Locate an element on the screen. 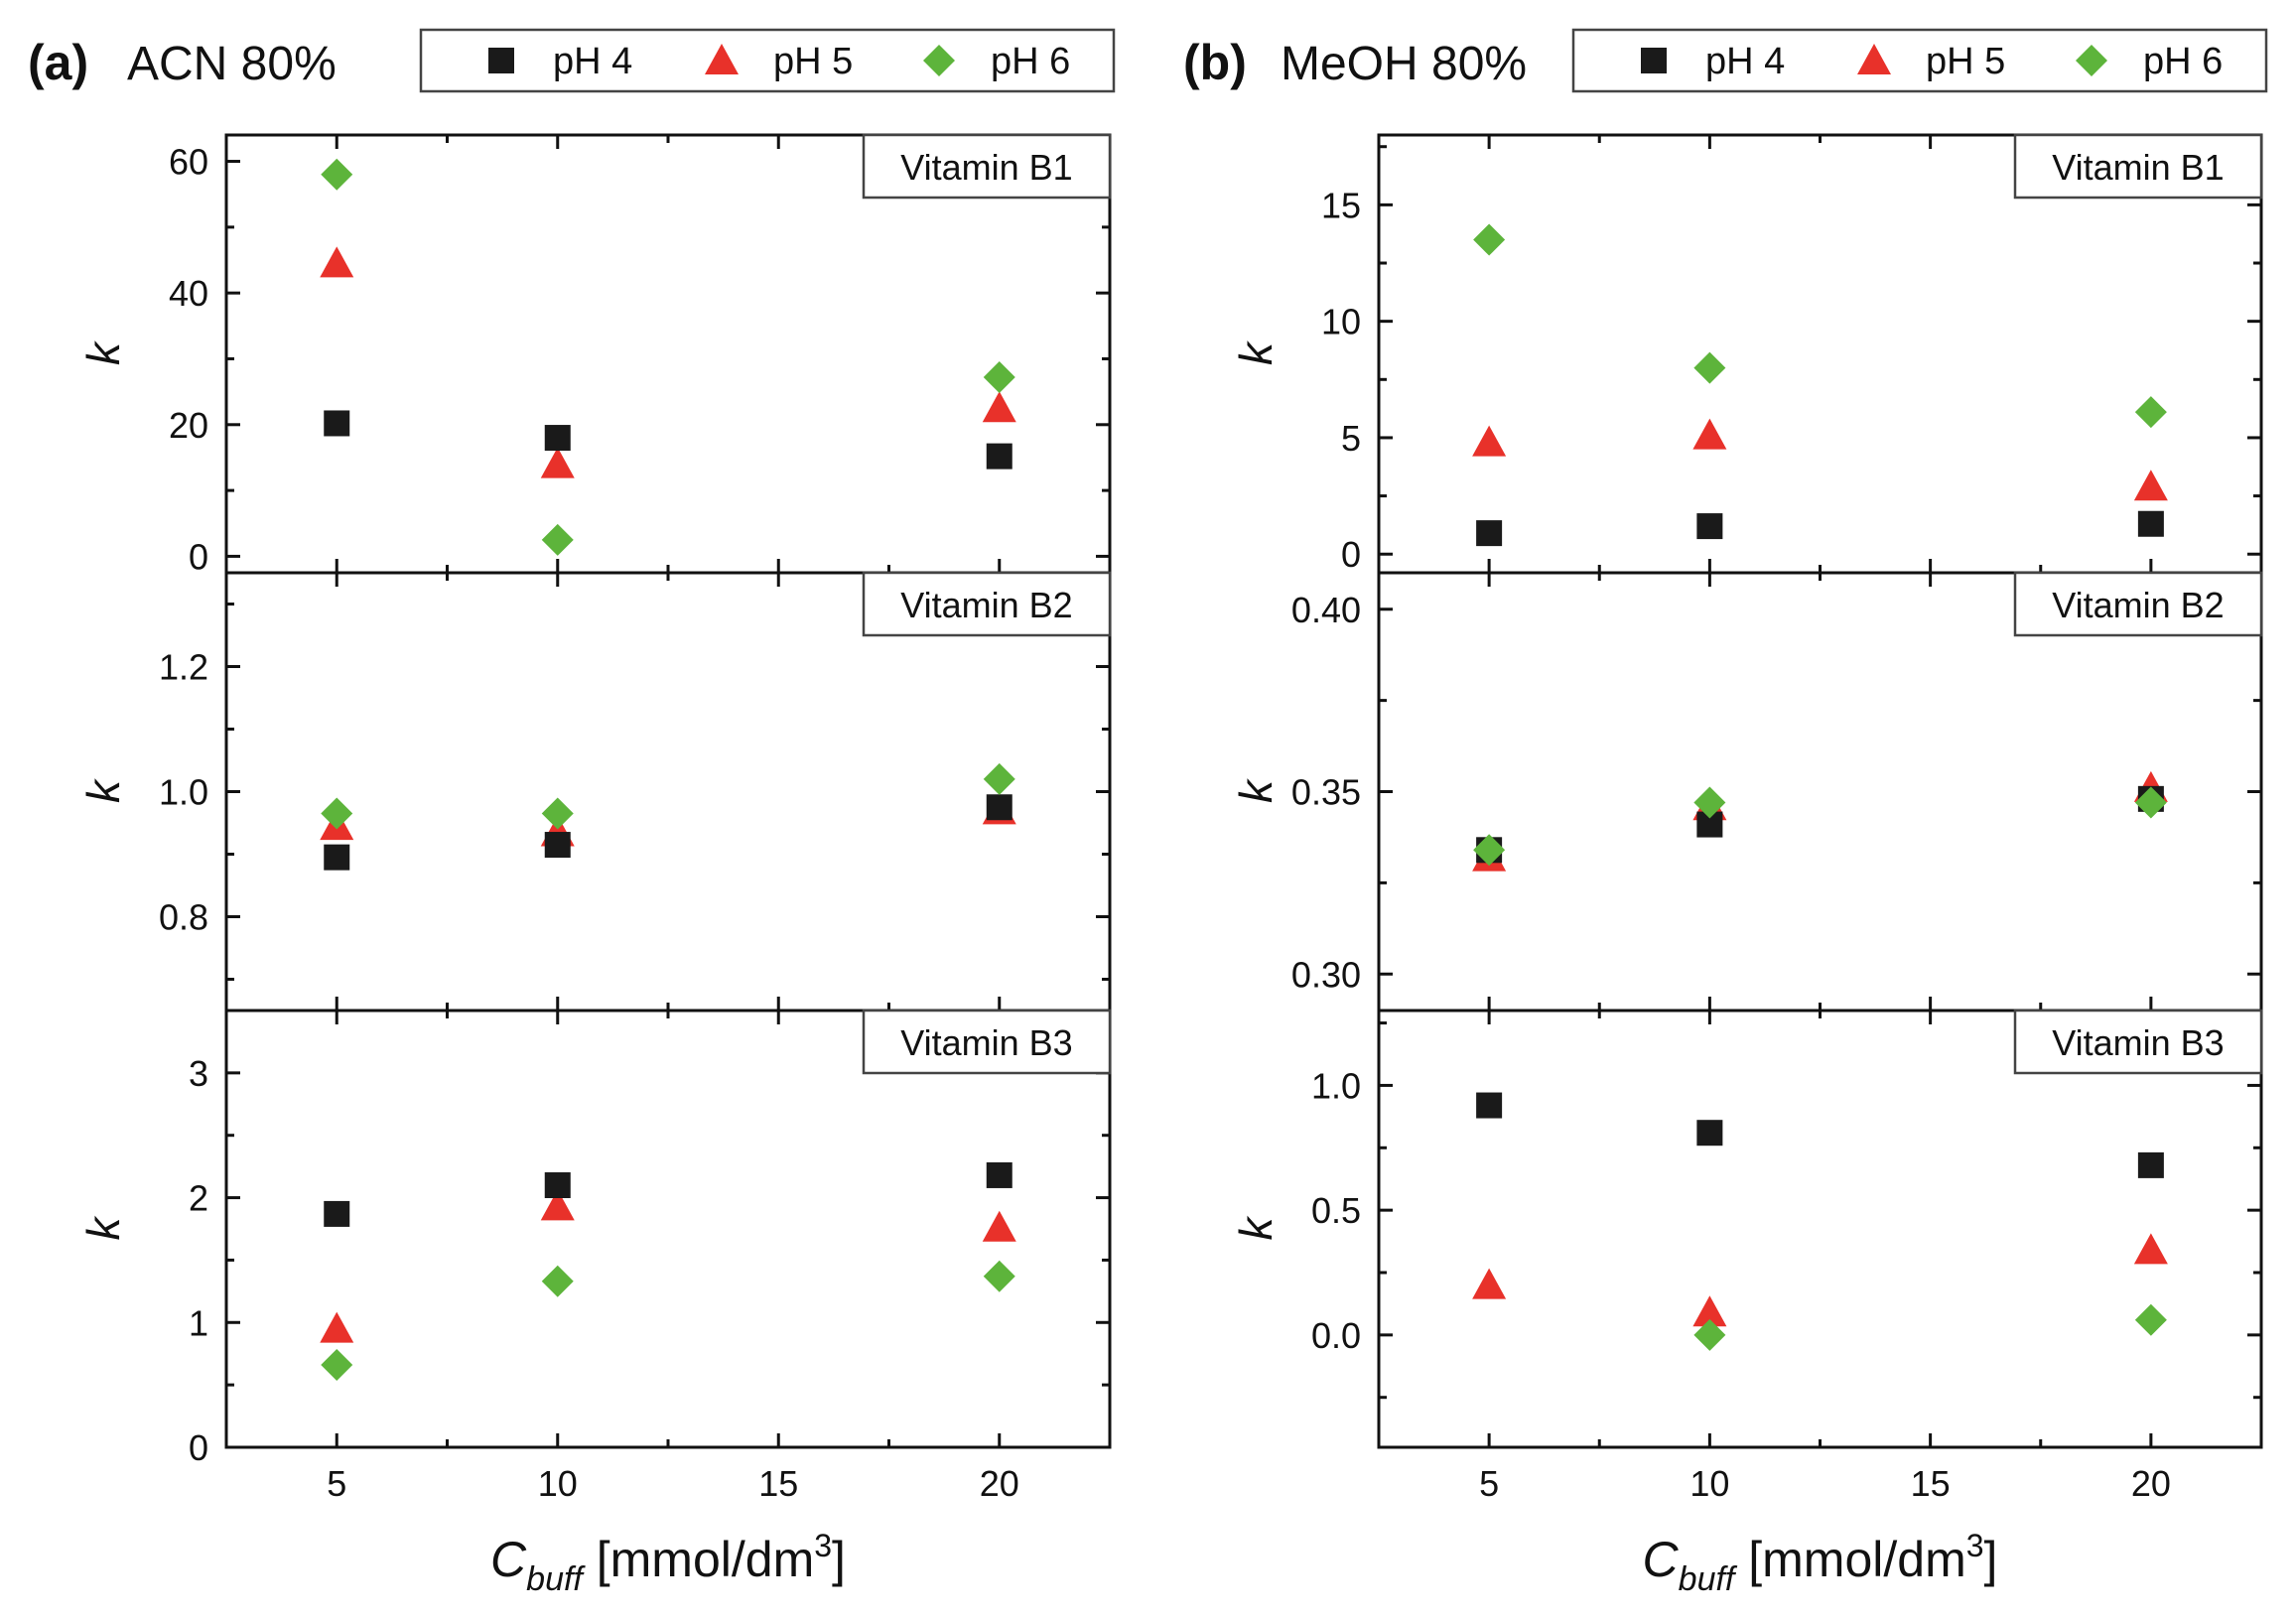 This screenshot has width=2296, height=1620. y-tick-label: 10 is located at coordinates (1341, 322).